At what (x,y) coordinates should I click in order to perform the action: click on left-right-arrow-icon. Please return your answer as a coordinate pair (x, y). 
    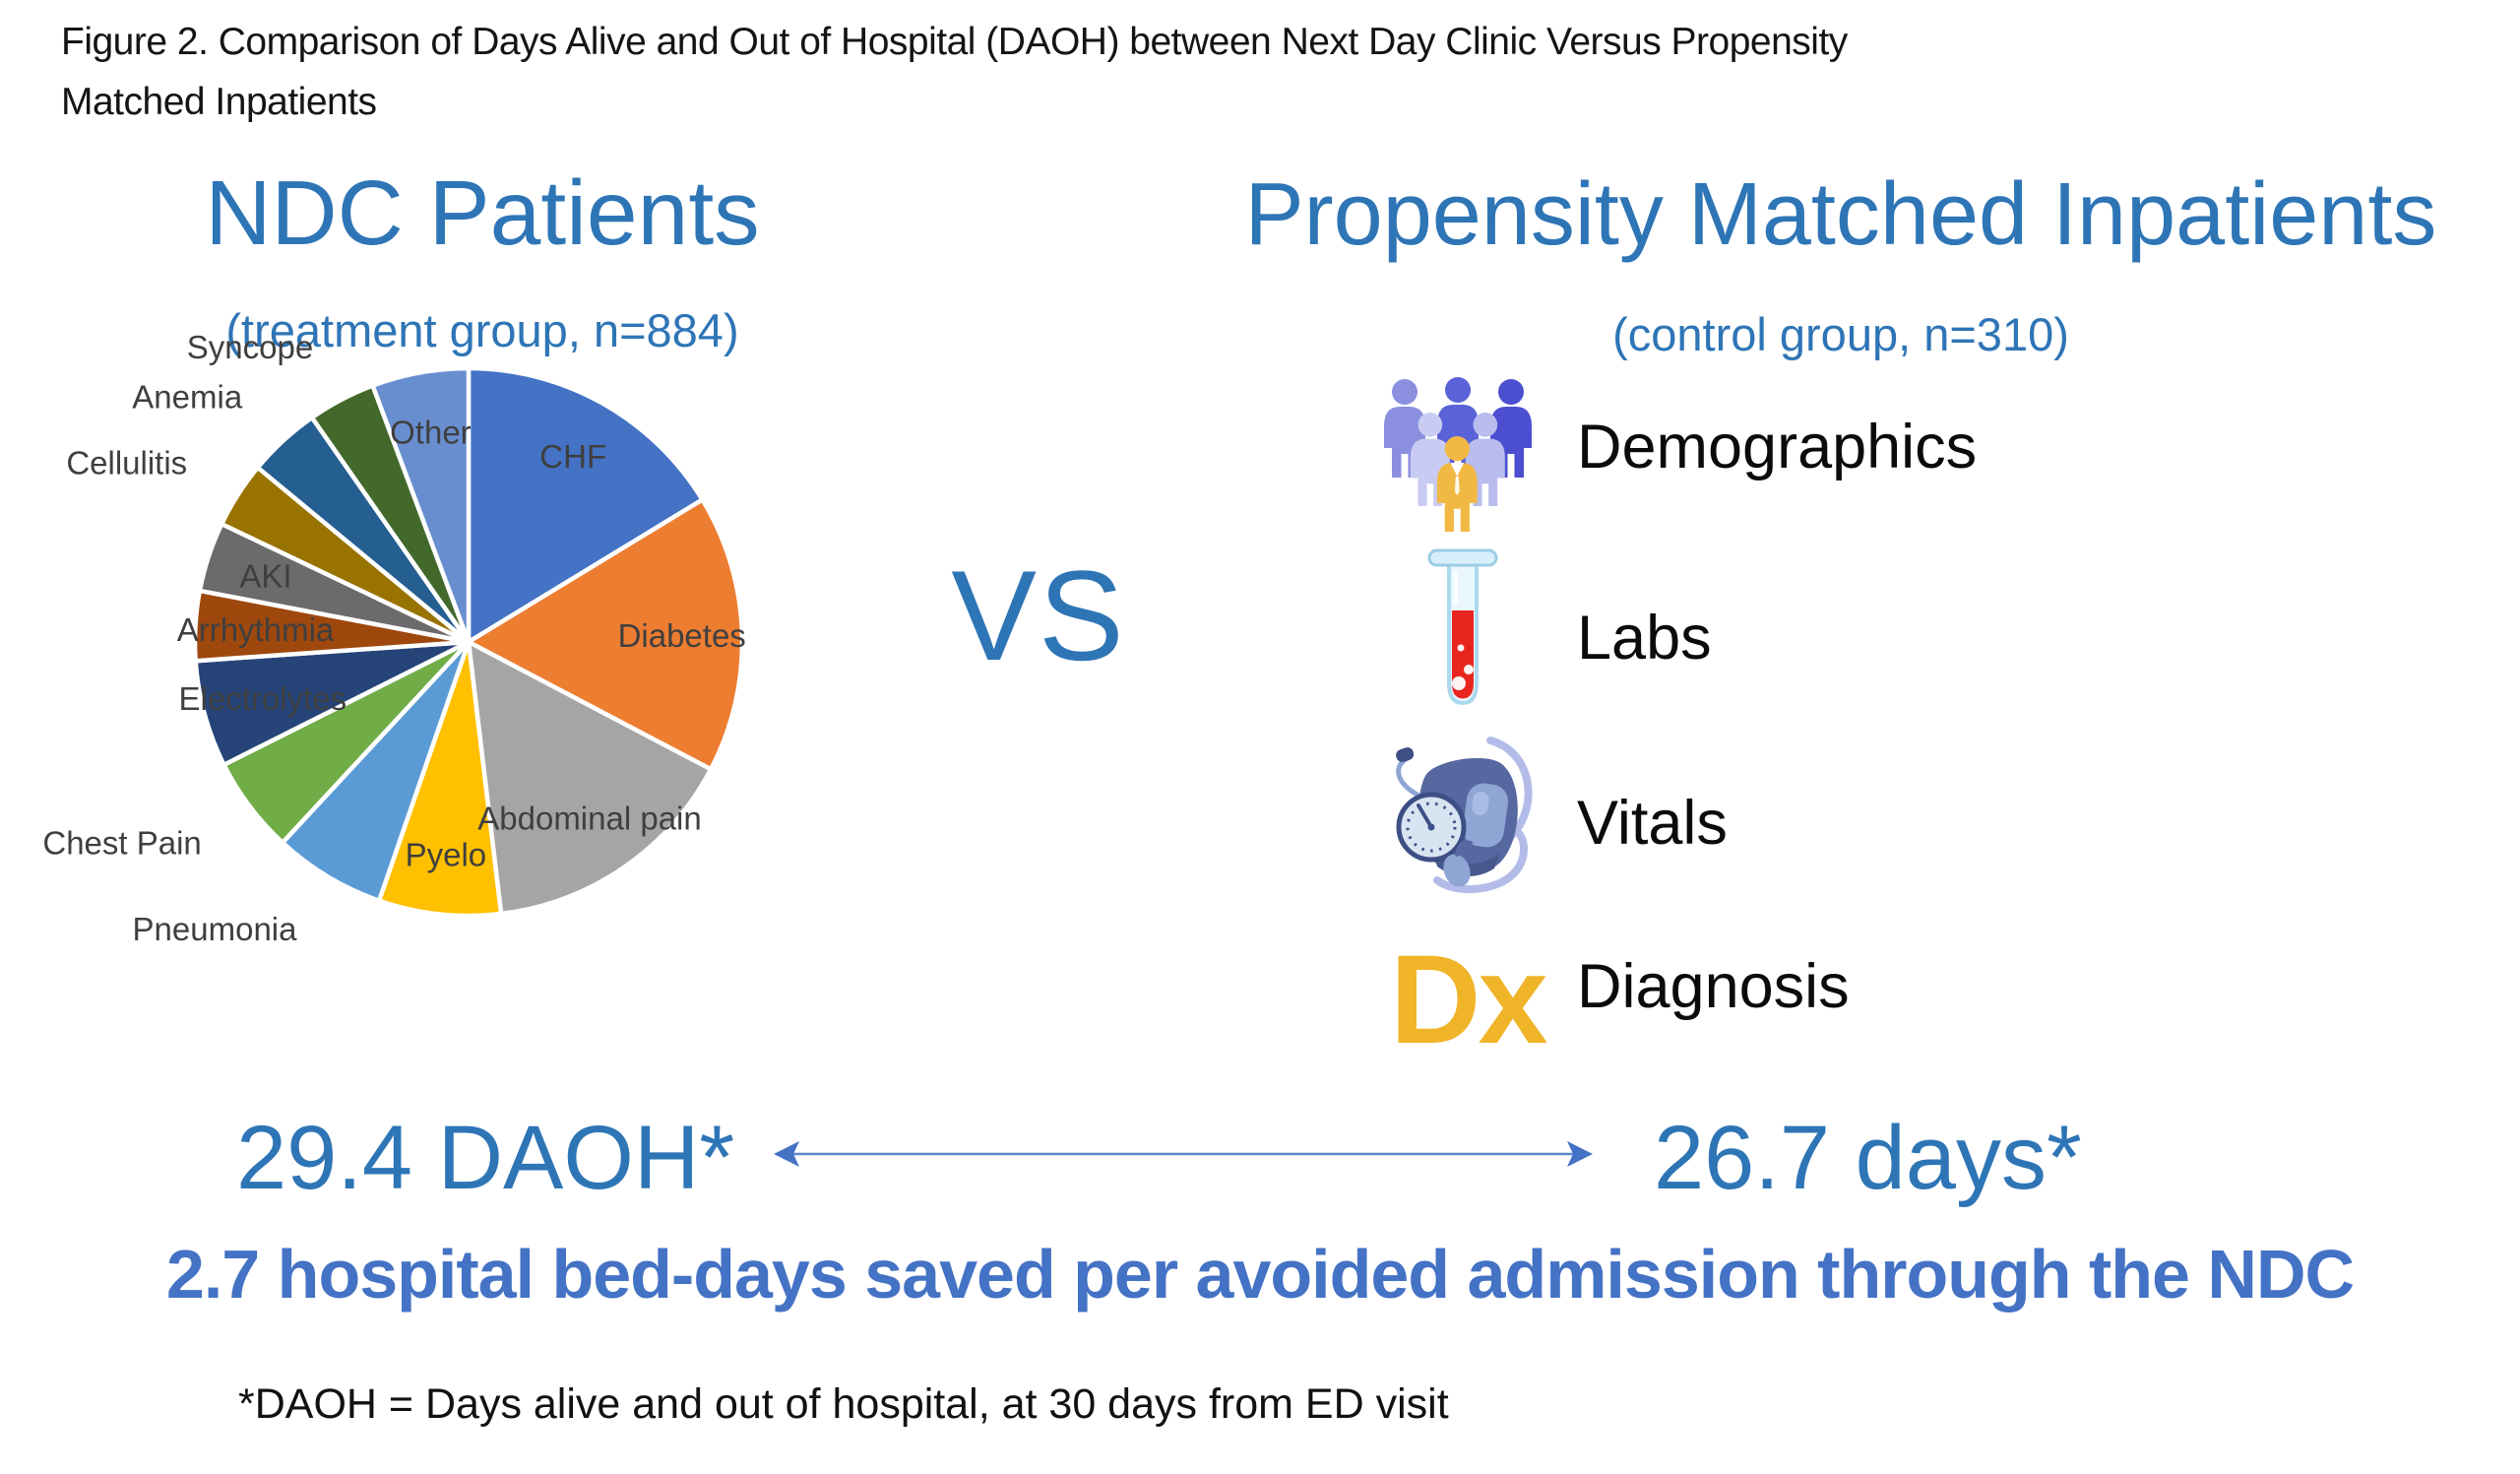
    Looking at the image, I should click on (1183, 1154).